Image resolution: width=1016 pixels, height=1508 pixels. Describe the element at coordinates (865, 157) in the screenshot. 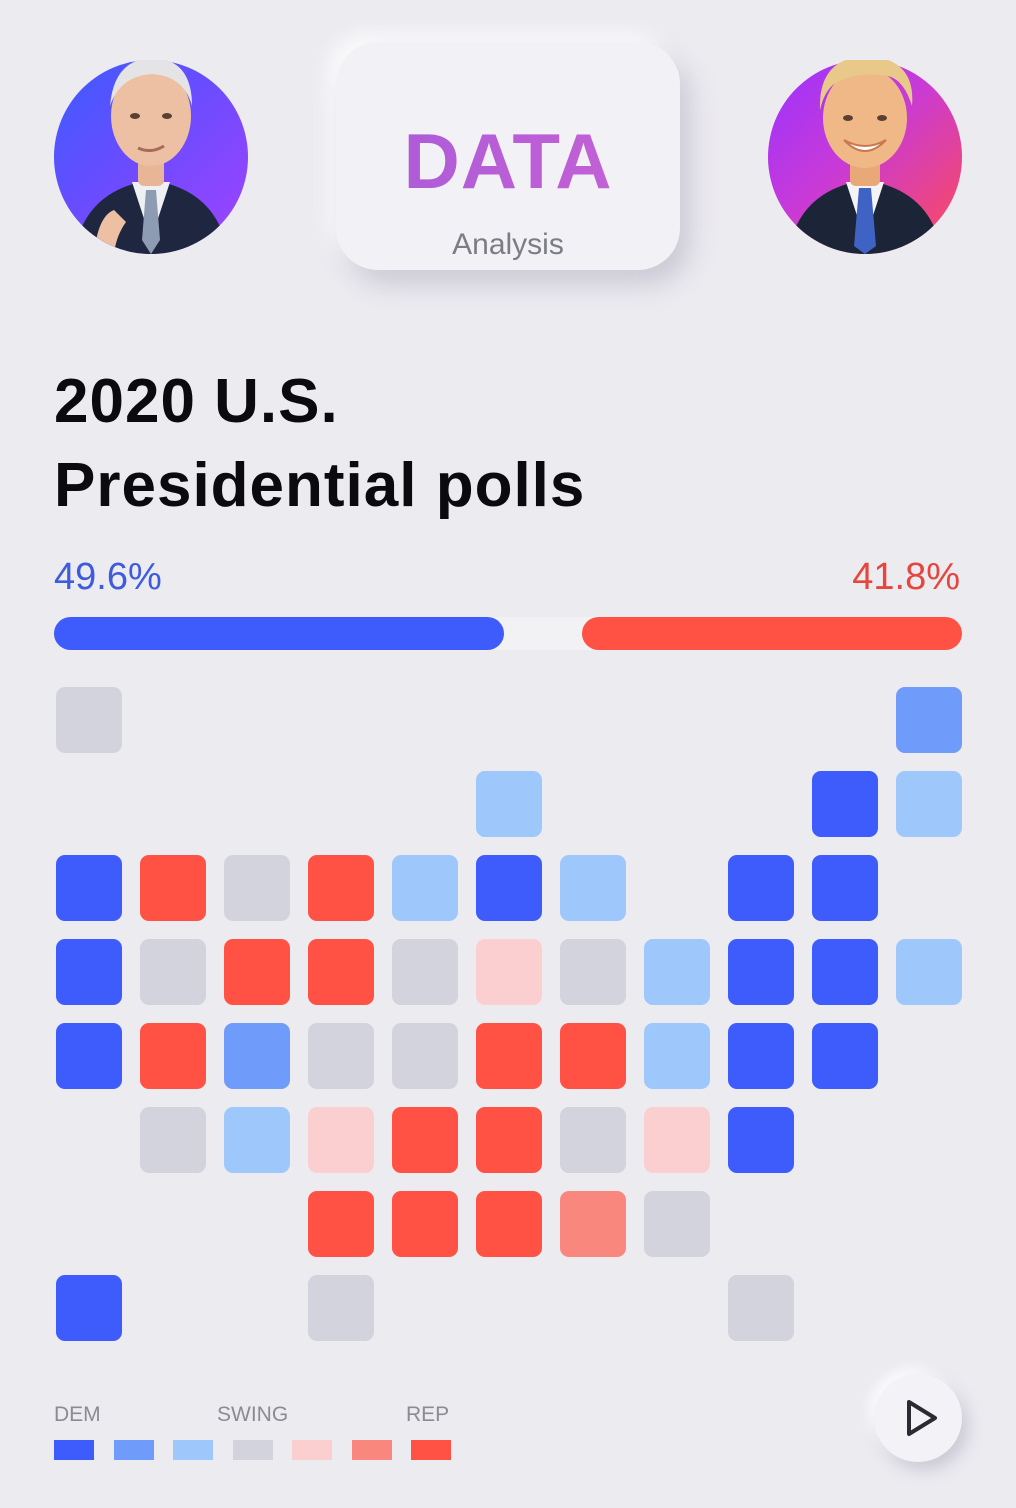

I see `rep-candidate-portrait-icon` at that location.